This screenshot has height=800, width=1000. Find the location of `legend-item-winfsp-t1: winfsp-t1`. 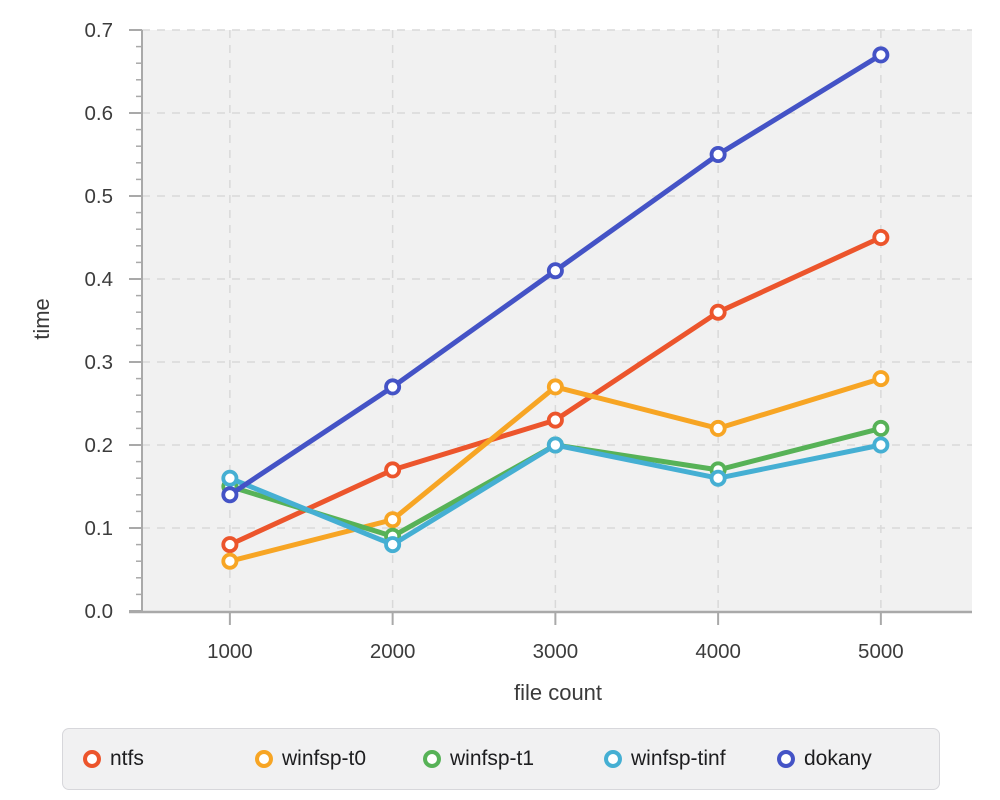

legend-item-winfsp-t1: winfsp-t1 is located at coordinates (513, 759).